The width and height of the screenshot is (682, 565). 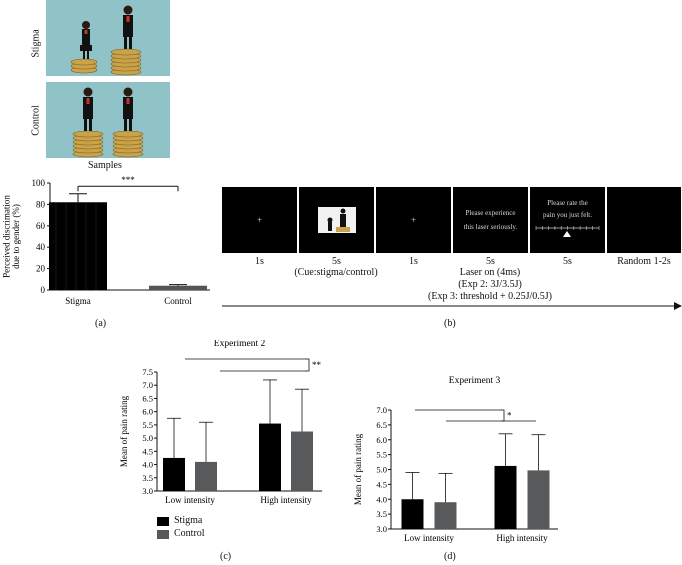 I want to click on experience-text-2: this laser seriously., so click(x=490, y=227).